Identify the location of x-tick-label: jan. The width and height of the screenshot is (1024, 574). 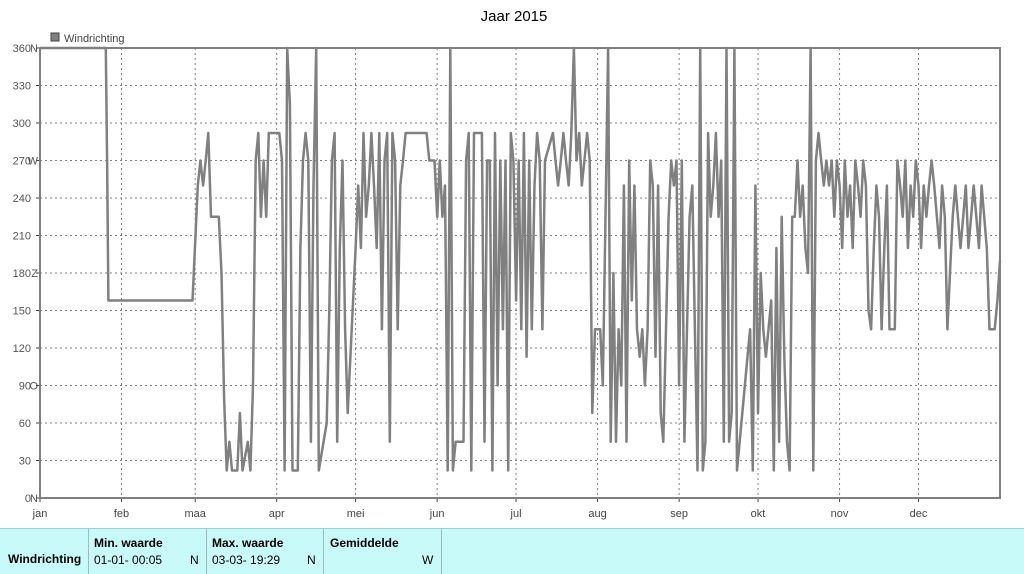
(40, 514).